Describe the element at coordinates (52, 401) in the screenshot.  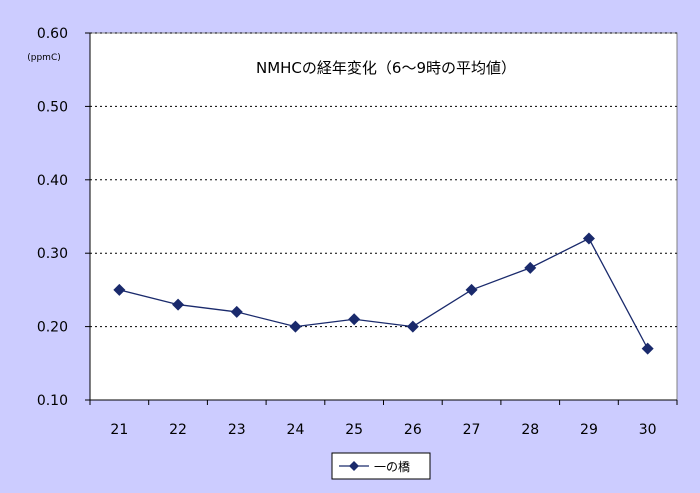
I see `y-tick-label: 0.10` at that location.